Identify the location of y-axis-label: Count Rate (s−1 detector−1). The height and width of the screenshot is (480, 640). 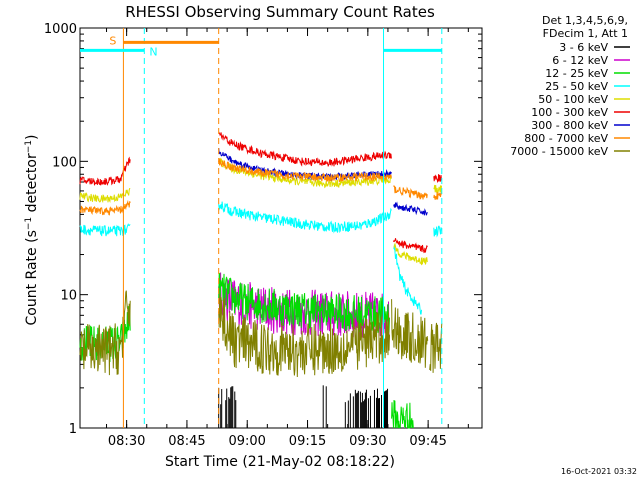
(32, 230).